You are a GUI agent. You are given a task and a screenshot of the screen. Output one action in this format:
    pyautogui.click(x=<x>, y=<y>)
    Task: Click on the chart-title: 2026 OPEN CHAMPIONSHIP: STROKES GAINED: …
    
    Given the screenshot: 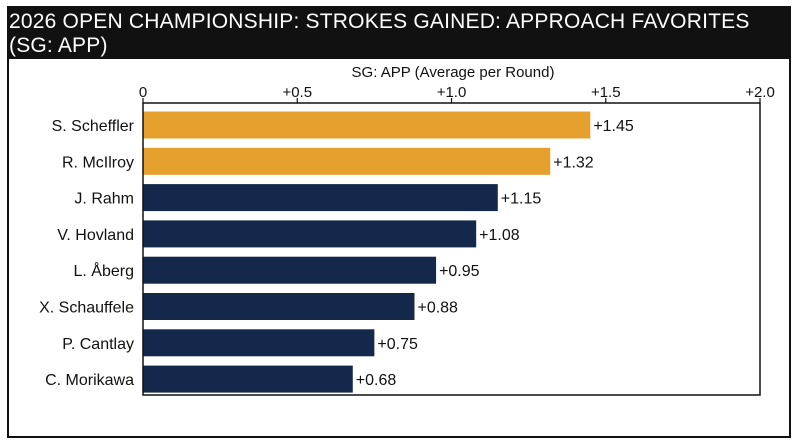 What is the action you would take?
    pyautogui.click(x=399, y=33)
    